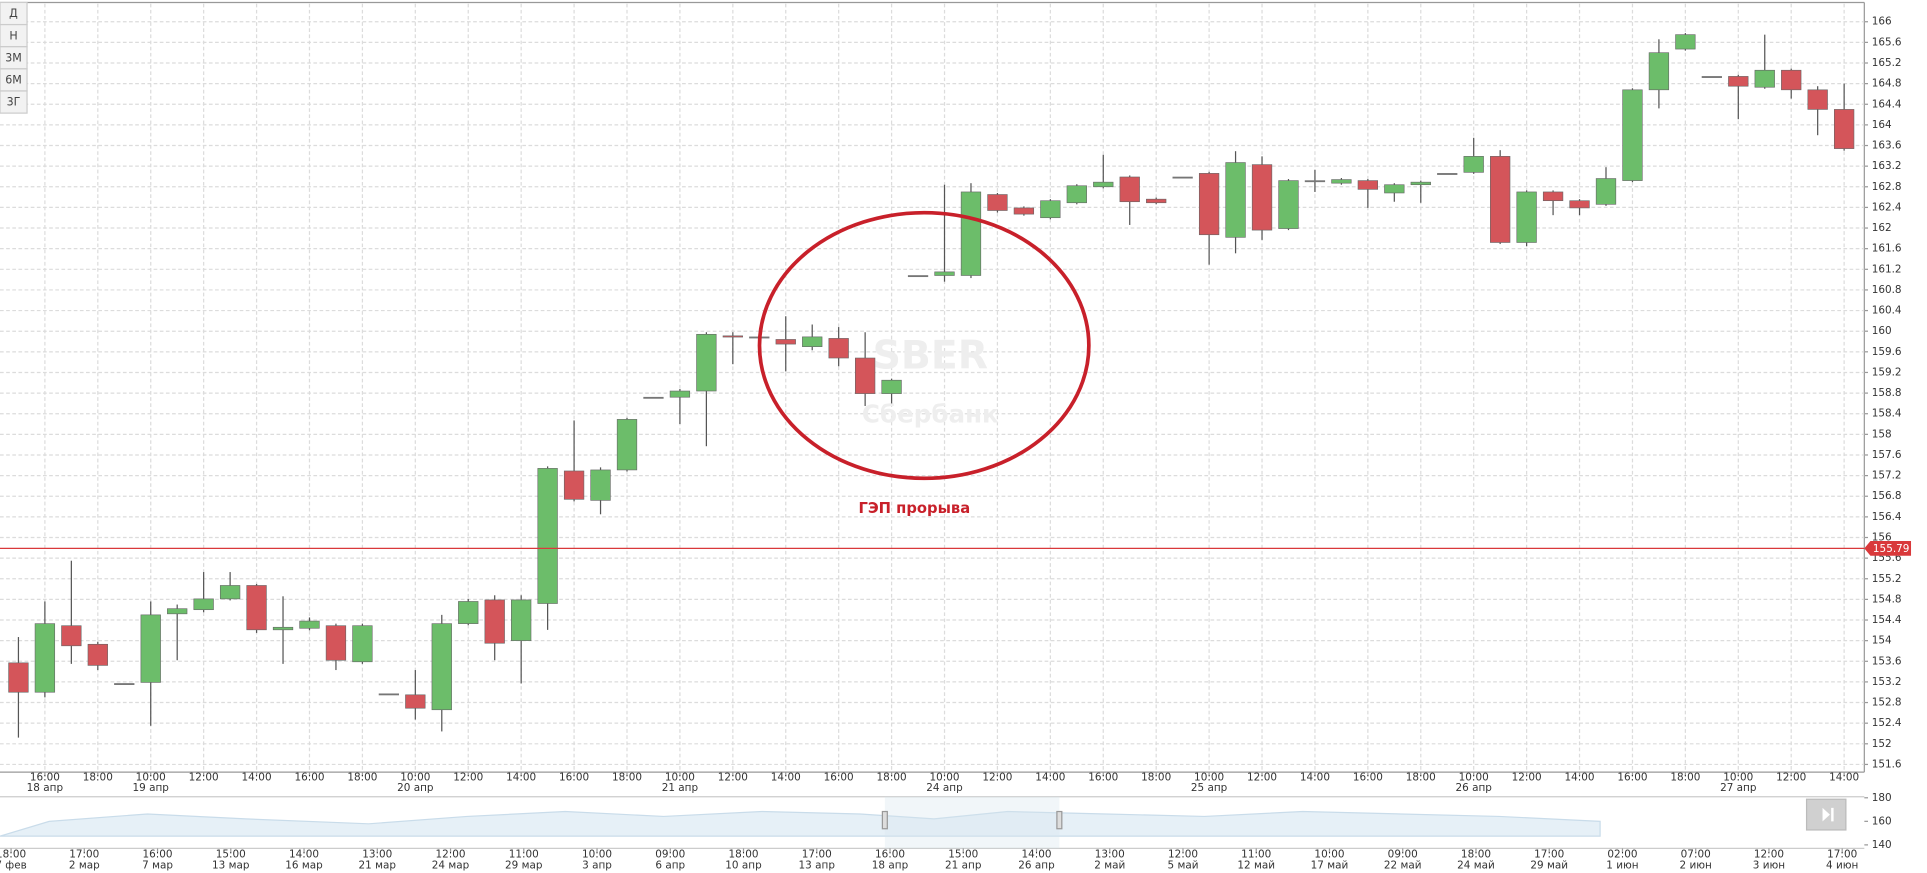 The width and height of the screenshot is (1927, 873). What do you see at coordinates (1887, 269) in the screenshot?
I see `y-tick-label: 161.2` at bounding box center [1887, 269].